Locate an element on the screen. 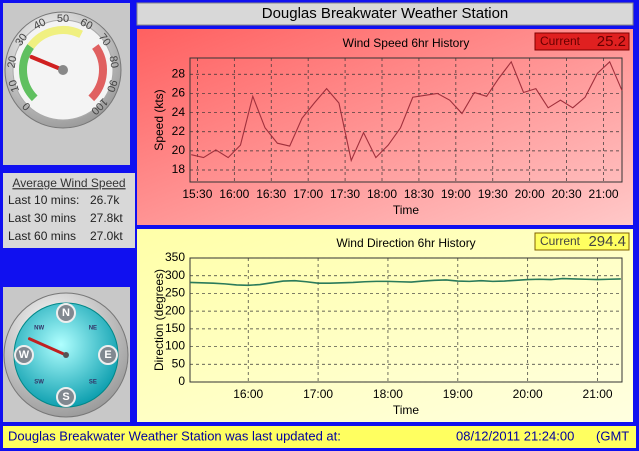 This screenshot has height=451, width=639. gauge-label: 10 is located at coordinates (14, 85).